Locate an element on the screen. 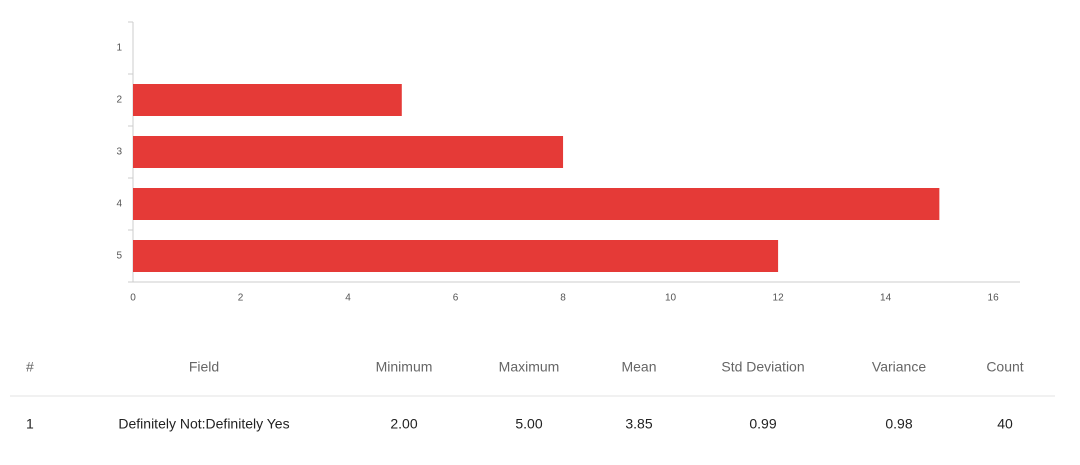 This screenshot has height=465, width=1080. x-tick-label: 6 is located at coordinates (456, 298).